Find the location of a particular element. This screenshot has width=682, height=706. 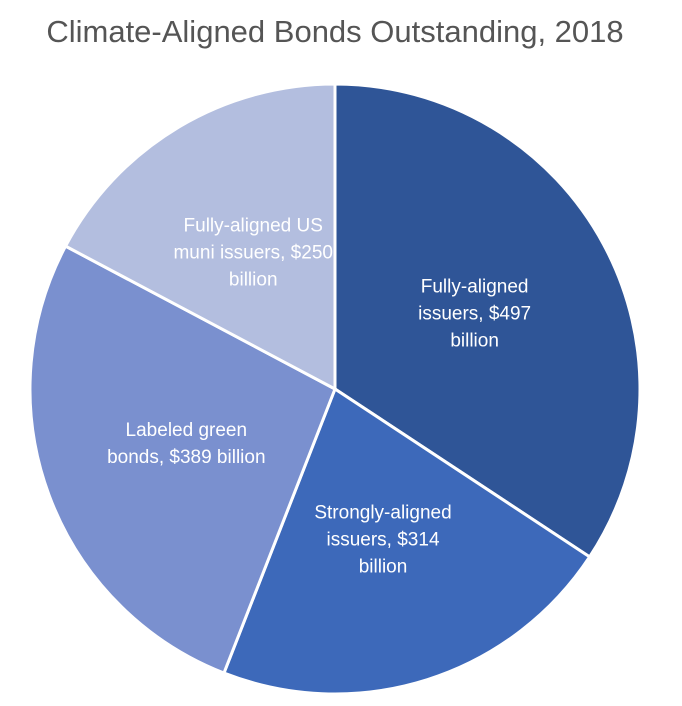

chart-title: Climate-Aligned Bonds Outstanding, 2018 is located at coordinates (334, 31).